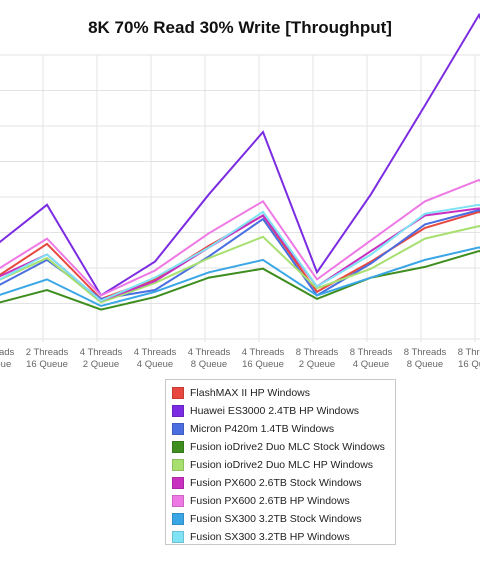  What do you see at coordinates (275, 411) in the screenshot?
I see `legend-label: Huawei ES3000 2.4TB HP Windows` at bounding box center [275, 411].